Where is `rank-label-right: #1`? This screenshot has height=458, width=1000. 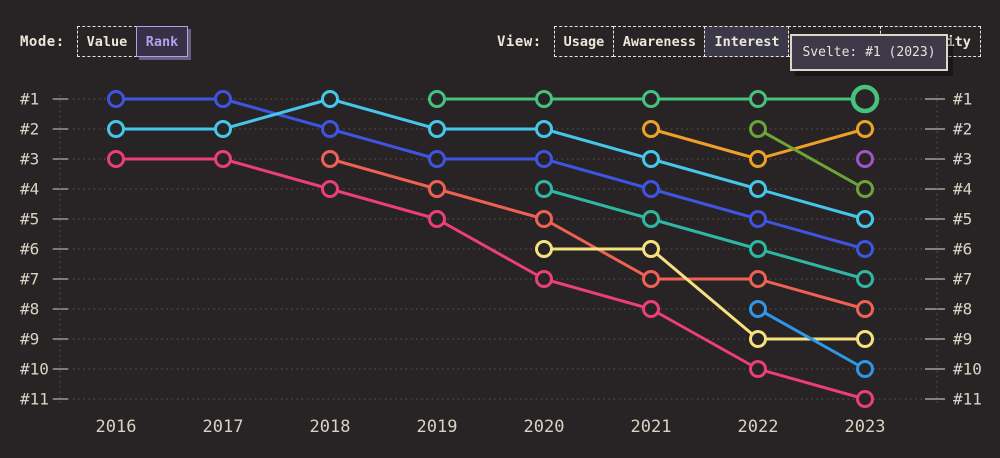
rank-label-right: #1 is located at coordinates (962, 99).